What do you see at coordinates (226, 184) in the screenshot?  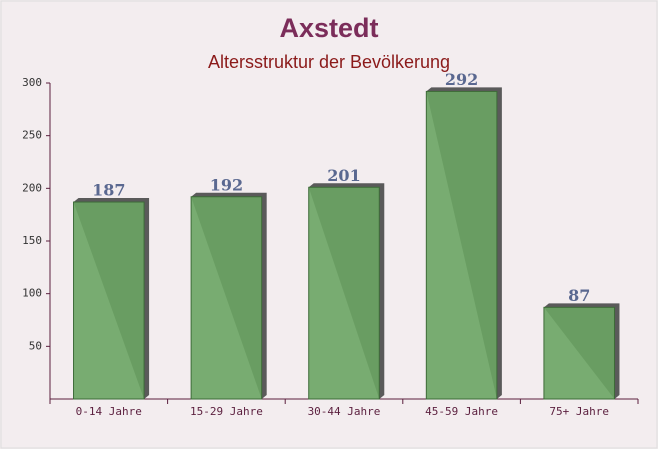 I see `value-label: 192` at bounding box center [226, 184].